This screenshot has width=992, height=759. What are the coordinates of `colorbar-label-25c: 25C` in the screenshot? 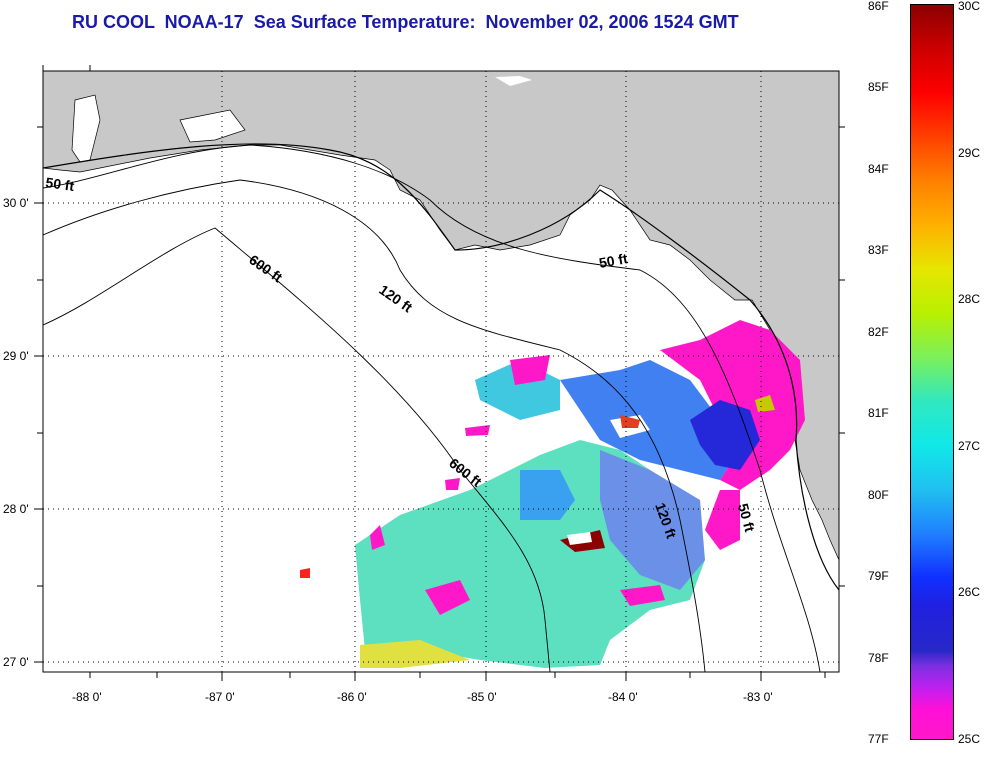 It's located at (969, 739).